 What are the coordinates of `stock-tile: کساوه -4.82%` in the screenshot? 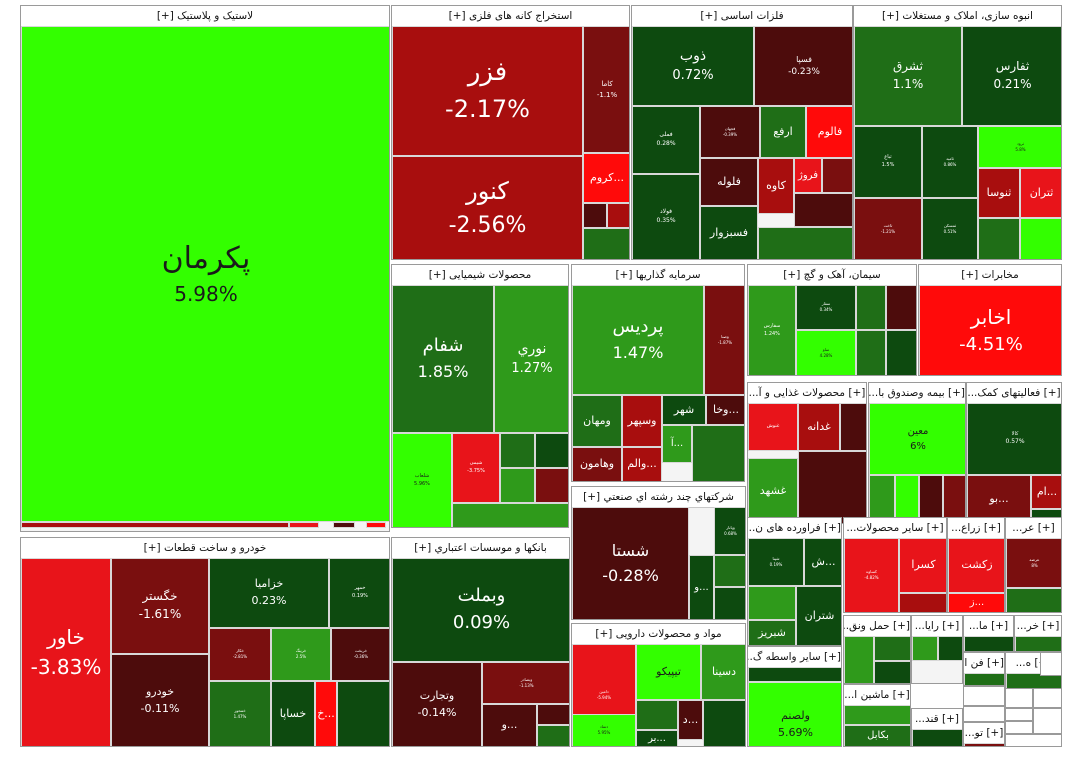 It's located at (871, 575).